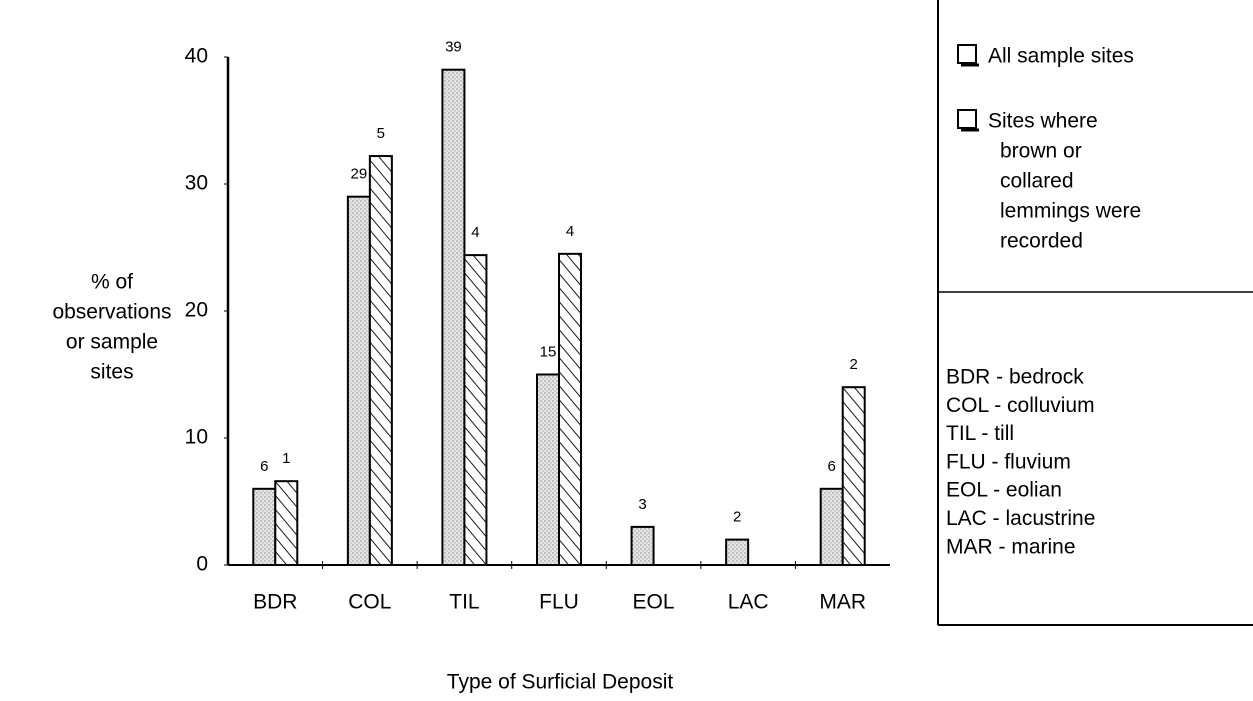 The width and height of the screenshot is (1253, 701). What do you see at coordinates (1020, 405) in the screenshot?
I see `key-entry: COL - colluvium` at bounding box center [1020, 405].